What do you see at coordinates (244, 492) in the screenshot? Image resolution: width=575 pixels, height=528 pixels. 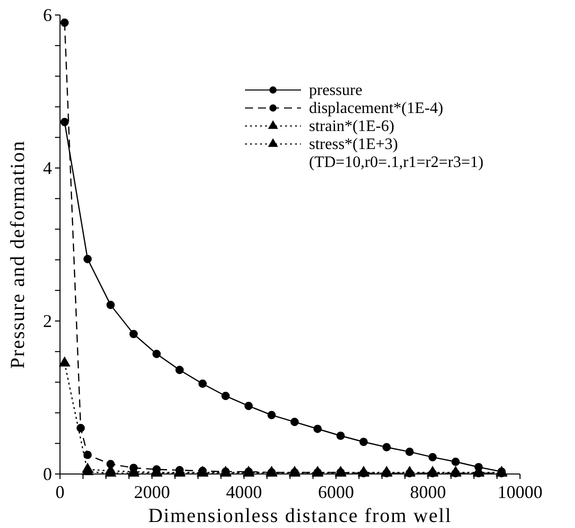 I see `x-tick-label: 4000` at bounding box center [244, 492].